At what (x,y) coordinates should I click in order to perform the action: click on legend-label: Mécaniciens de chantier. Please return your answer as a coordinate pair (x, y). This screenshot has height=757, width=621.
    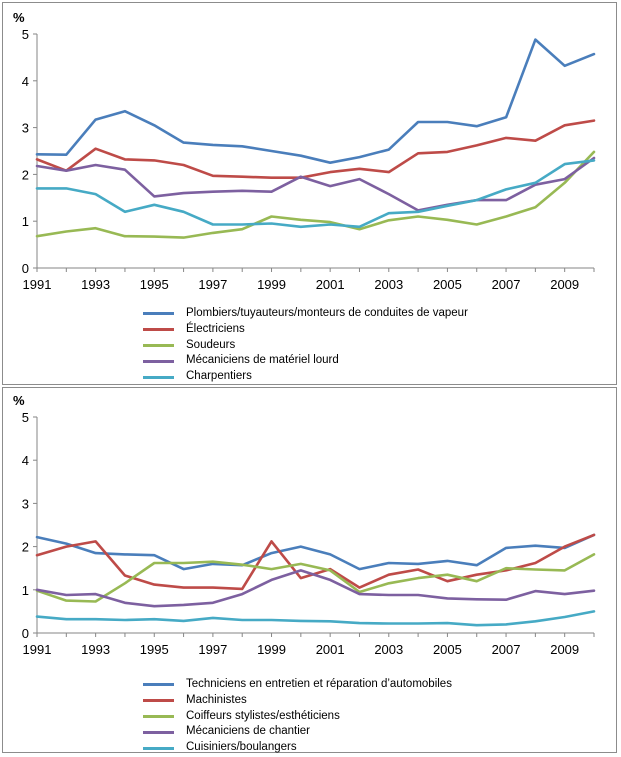
    Looking at the image, I should click on (248, 731).